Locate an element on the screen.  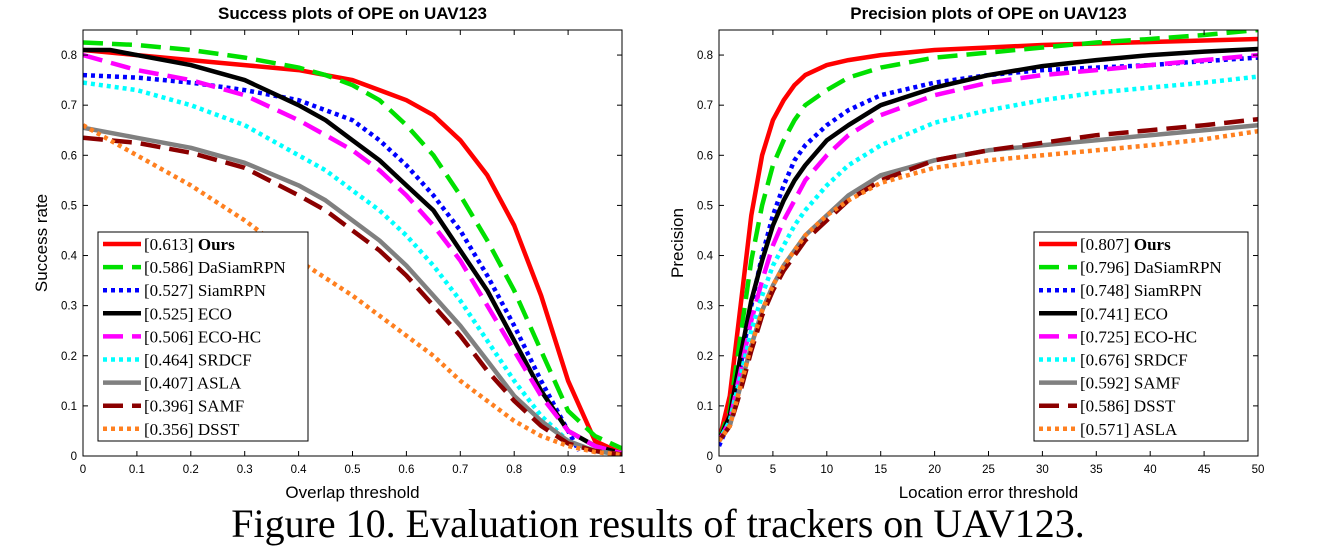
legend-entry: [0.506] ECO-HC is located at coordinates (202, 336).